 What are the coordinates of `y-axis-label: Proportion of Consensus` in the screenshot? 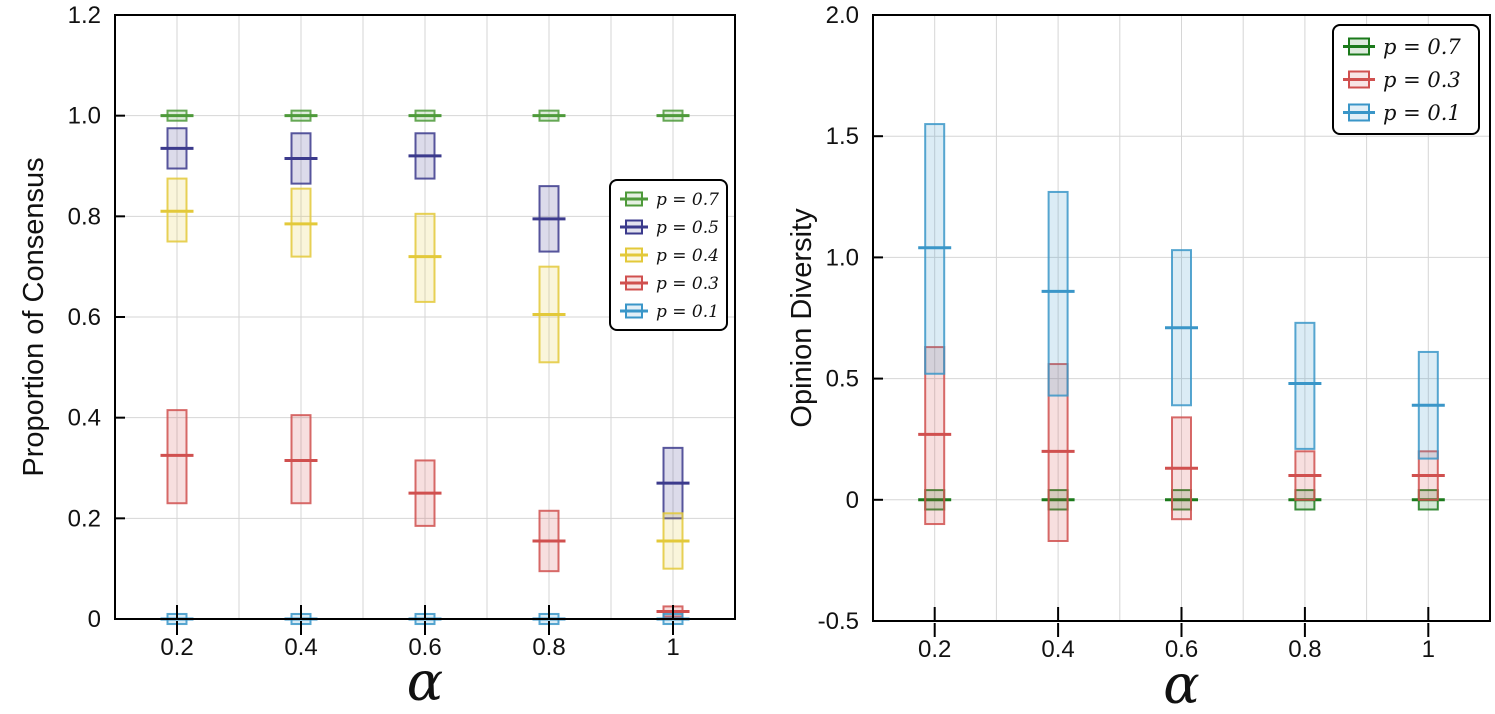 It's located at (34, 316).